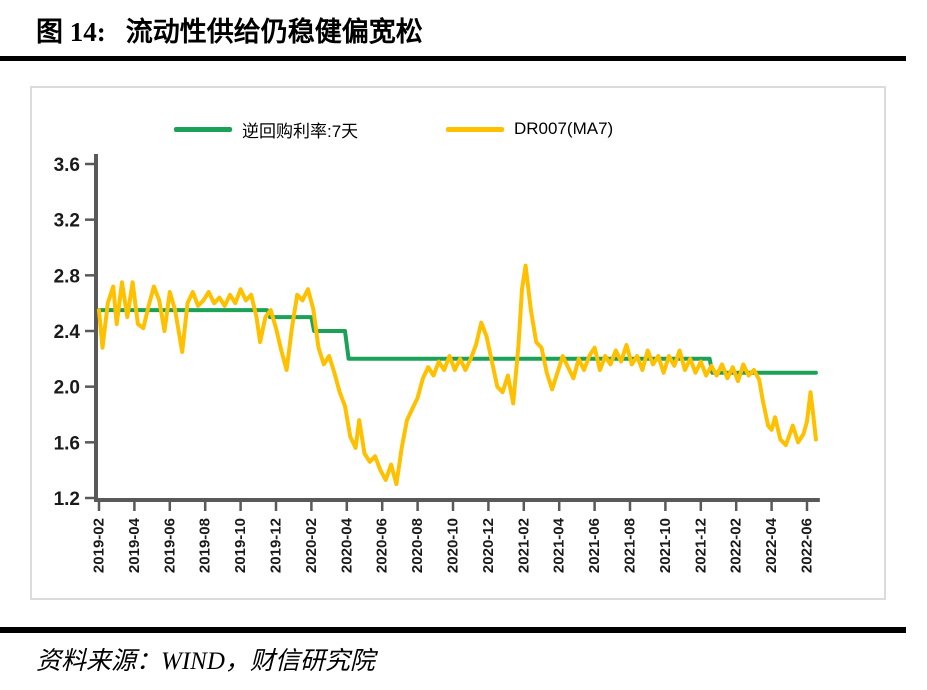 The image size is (927, 690). I want to click on figure-title: 图 14: 流动性供给仍稳健偏宽松, so click(229, 29).